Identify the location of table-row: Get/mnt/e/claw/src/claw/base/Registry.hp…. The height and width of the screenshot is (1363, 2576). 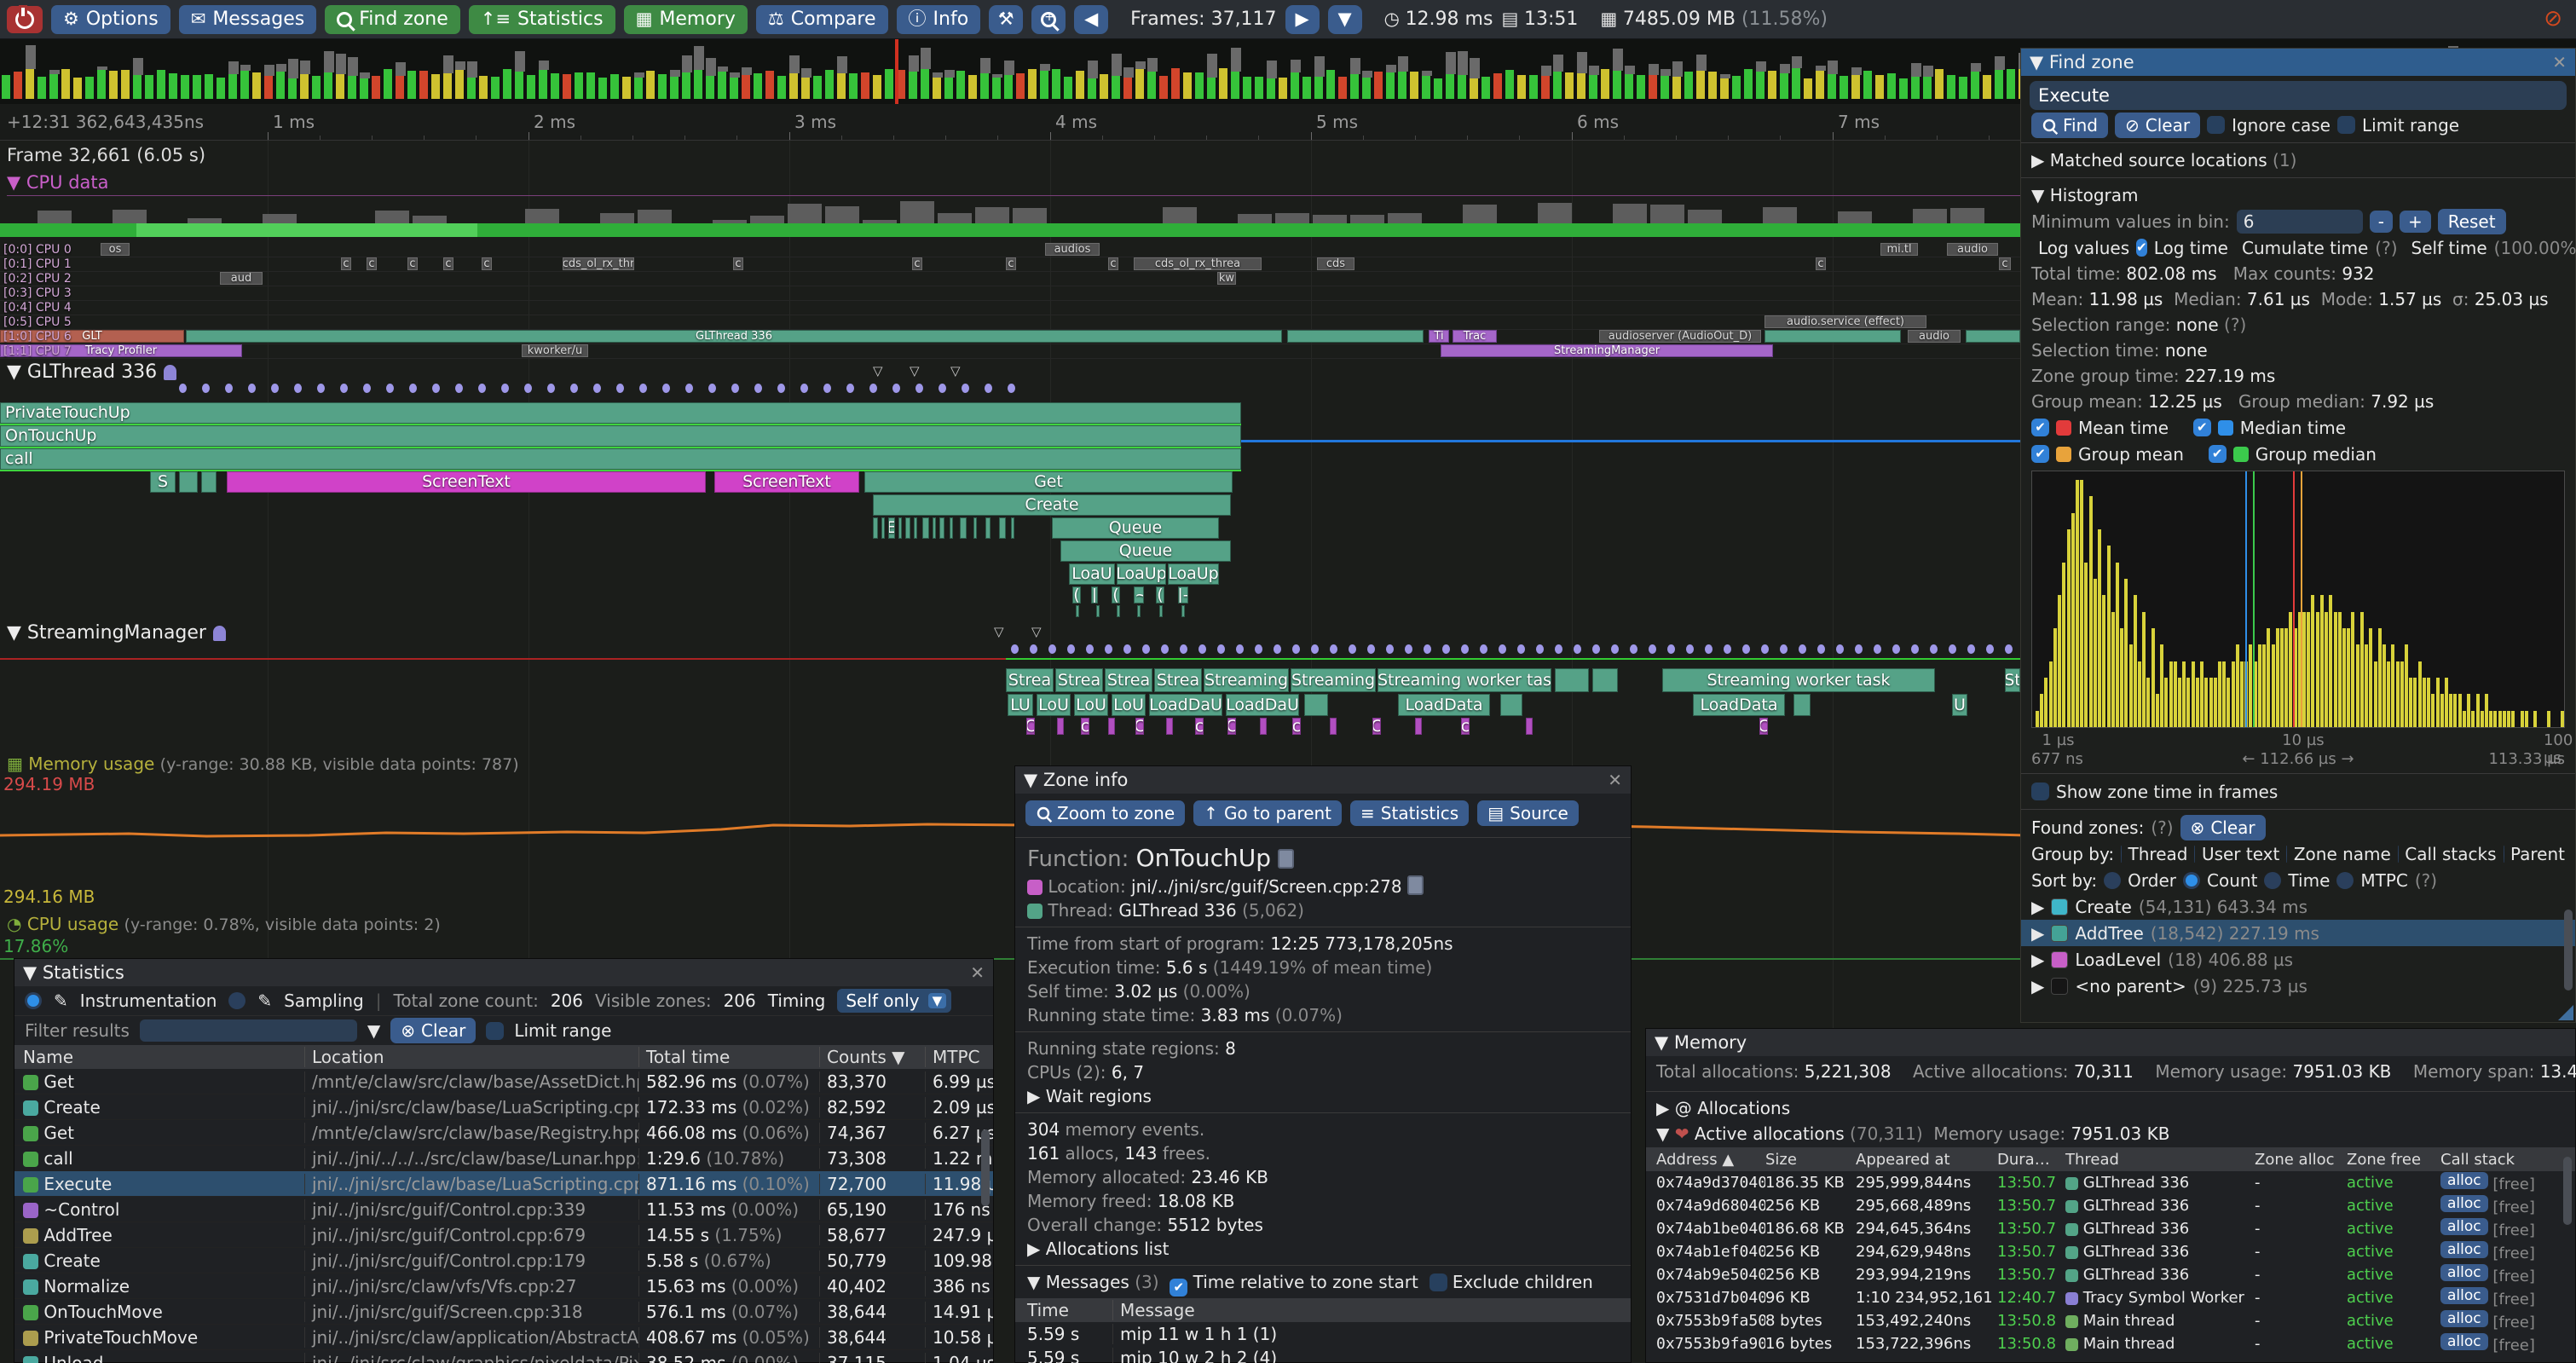
(503, 1133).